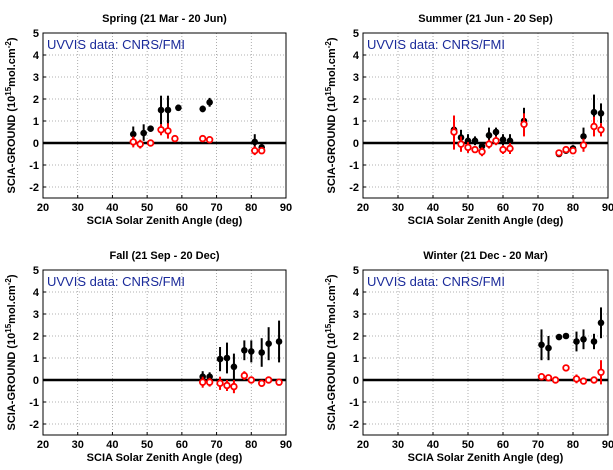  What do you see at coordinates (36, 271) in the screenshot?
I see `y-tick-label: 5` at bounding box center [36, 271].